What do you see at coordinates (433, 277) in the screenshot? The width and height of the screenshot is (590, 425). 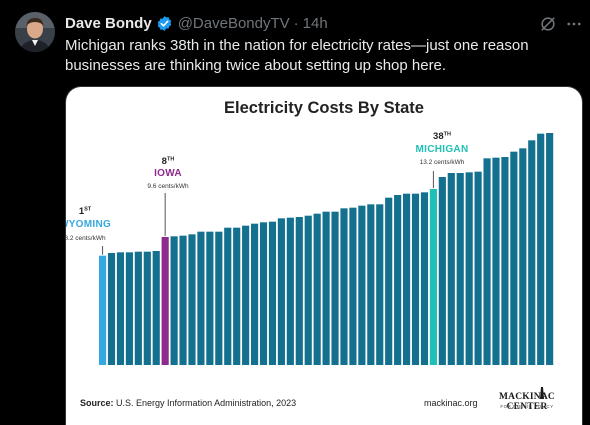 I see `bar-michigan` at bounding box center [433, 277].